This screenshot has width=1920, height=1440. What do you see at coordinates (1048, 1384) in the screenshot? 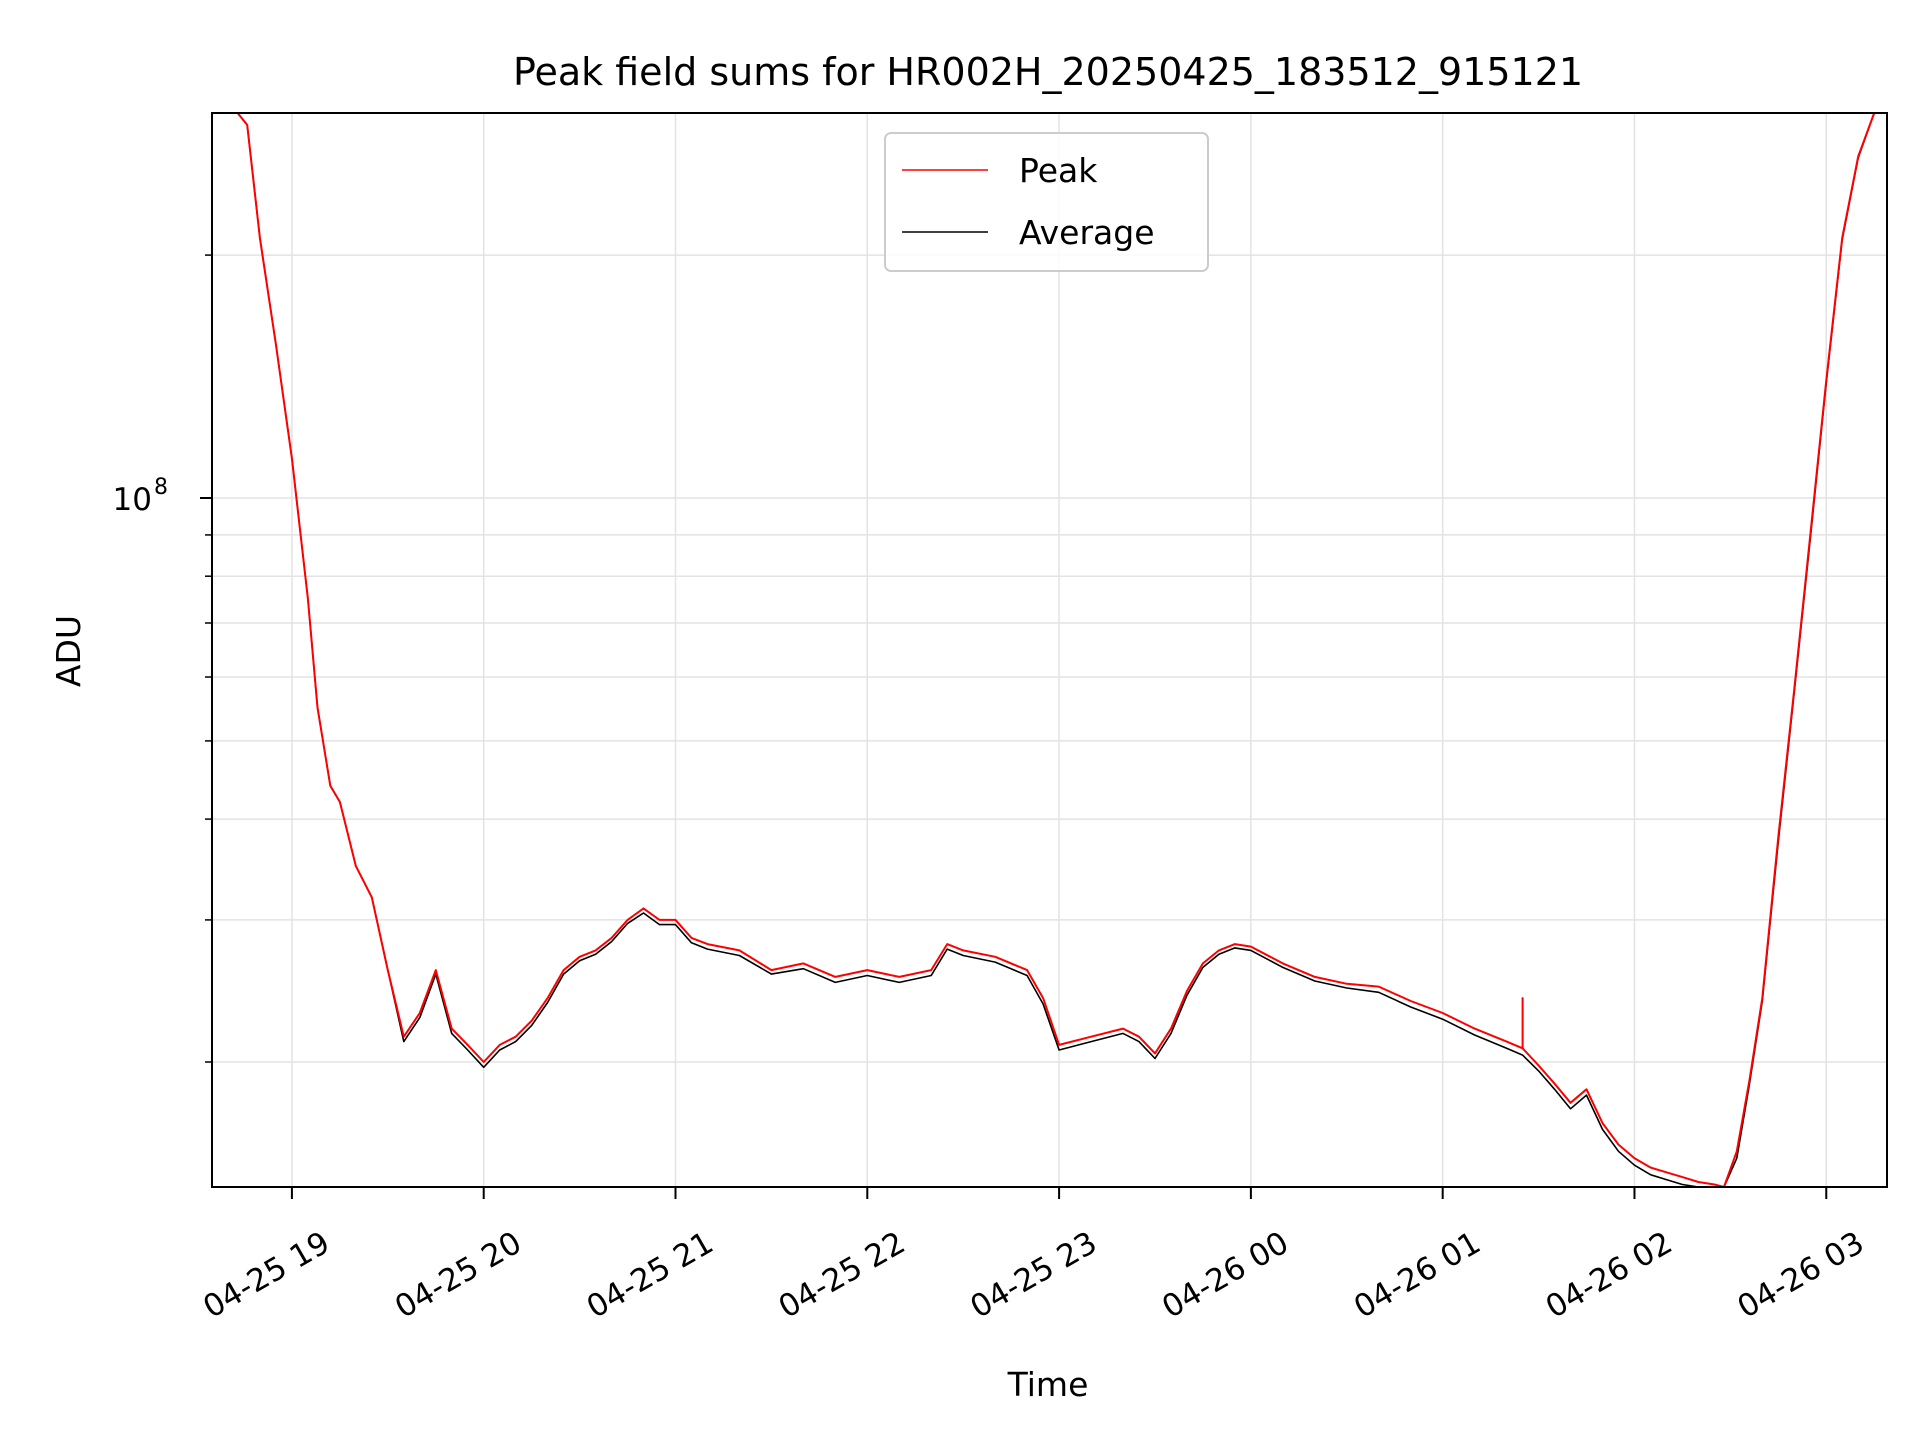
I see `x-axis-label: Time` at bounding box center [1048, 1384].